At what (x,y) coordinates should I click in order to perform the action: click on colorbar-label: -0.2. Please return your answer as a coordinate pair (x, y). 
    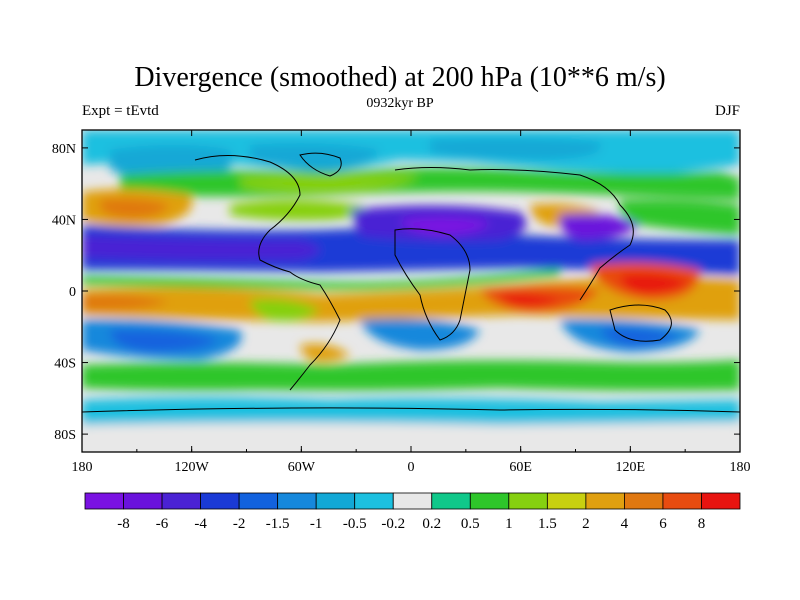
    Looking at the image, I should click on (393, 524).